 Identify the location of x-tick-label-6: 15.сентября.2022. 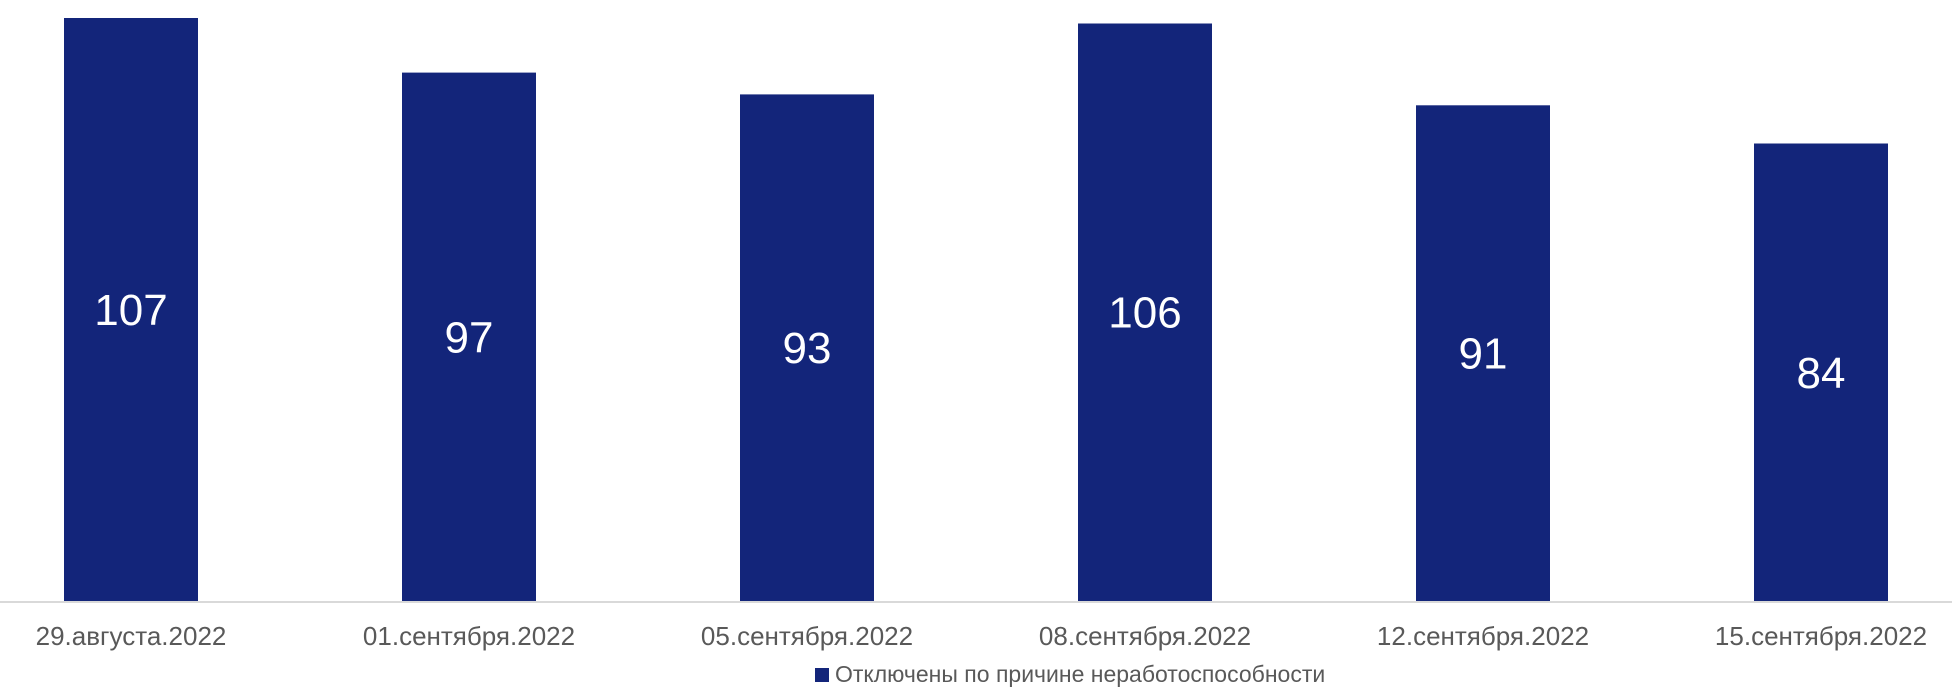
(1821, 636).